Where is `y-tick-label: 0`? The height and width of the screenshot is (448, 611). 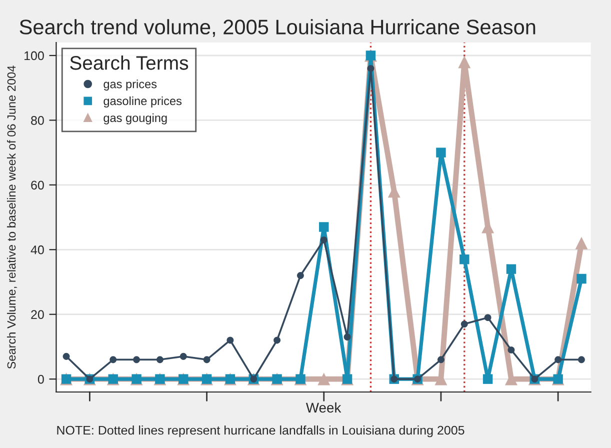
y-tick-label: 0 is located at coordinates (41, 379).